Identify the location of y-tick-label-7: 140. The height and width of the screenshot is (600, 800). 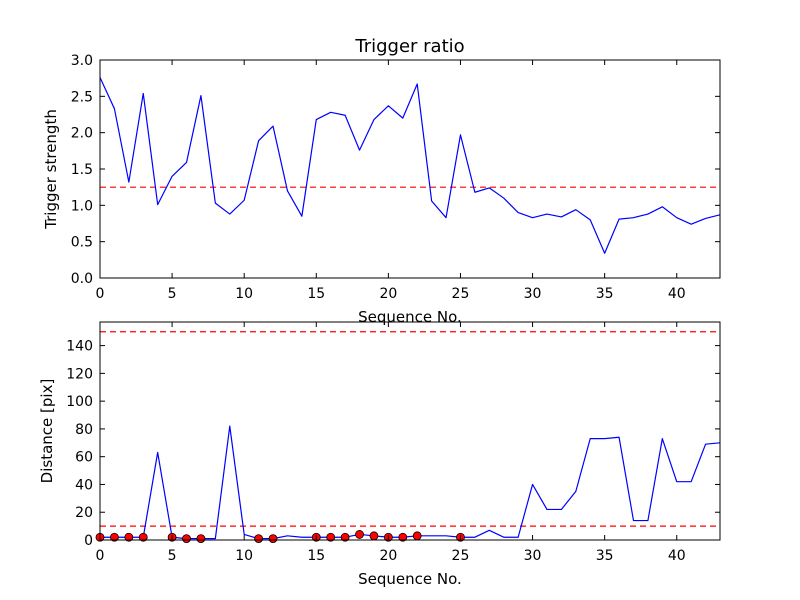
(79, 347).